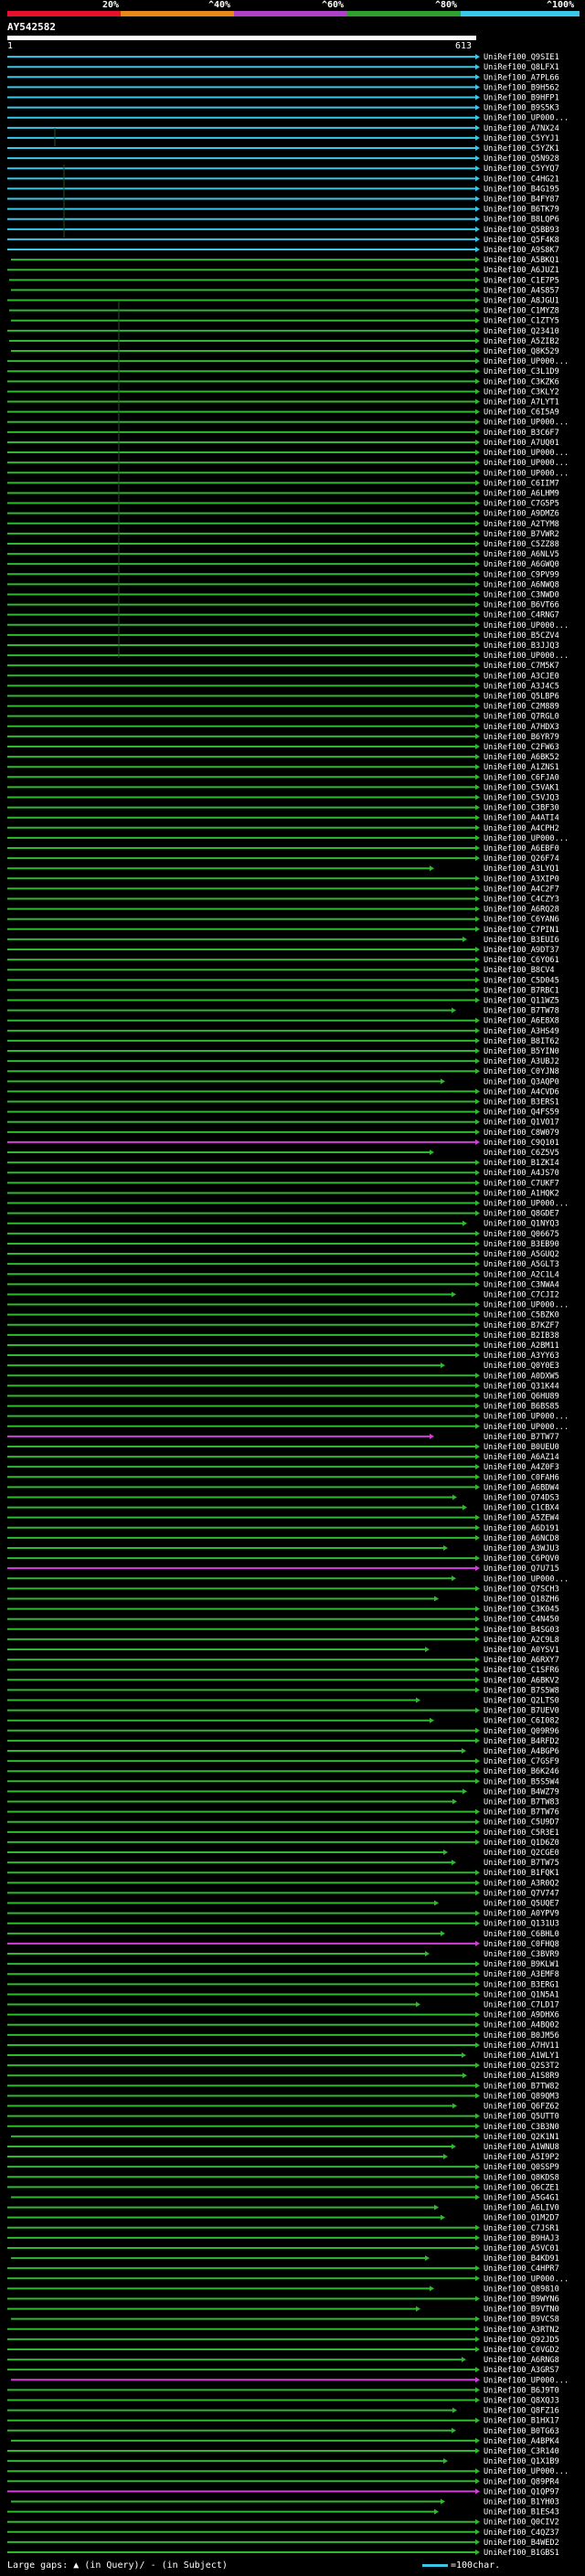  Describe the element at coordinates (521, 2046) in the screenshot. I see `hit-label: UniRef100_A7HV11` at that location.